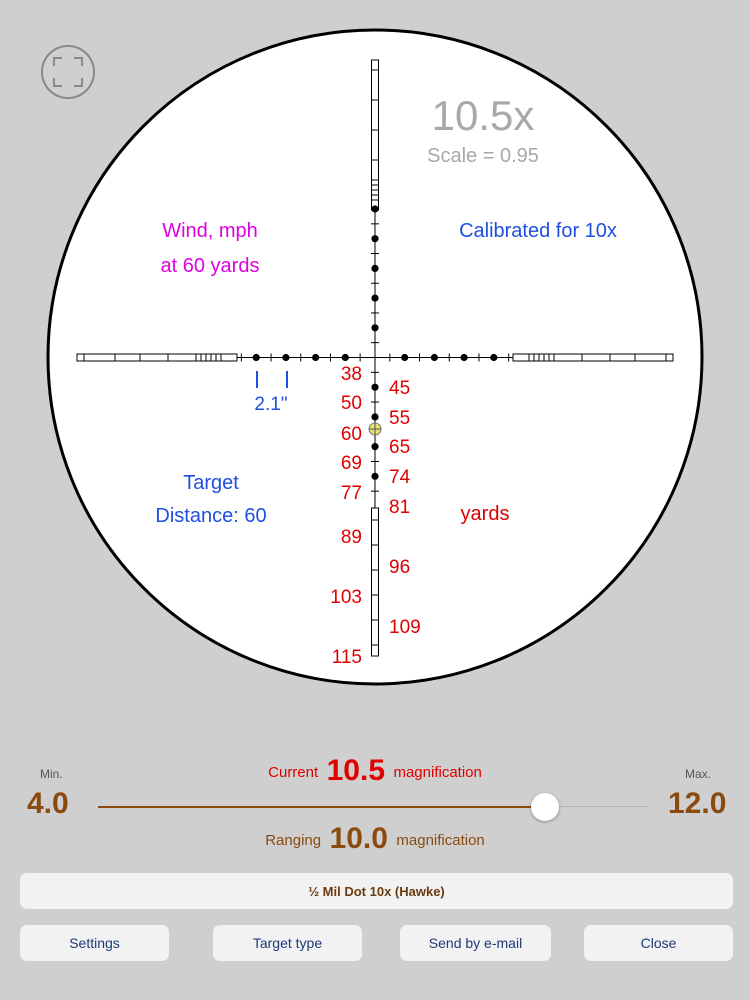 Image resolution: width=750 pixels, height=1000 pixels. I want to click on range-label-left: 89, so click(351, 537).